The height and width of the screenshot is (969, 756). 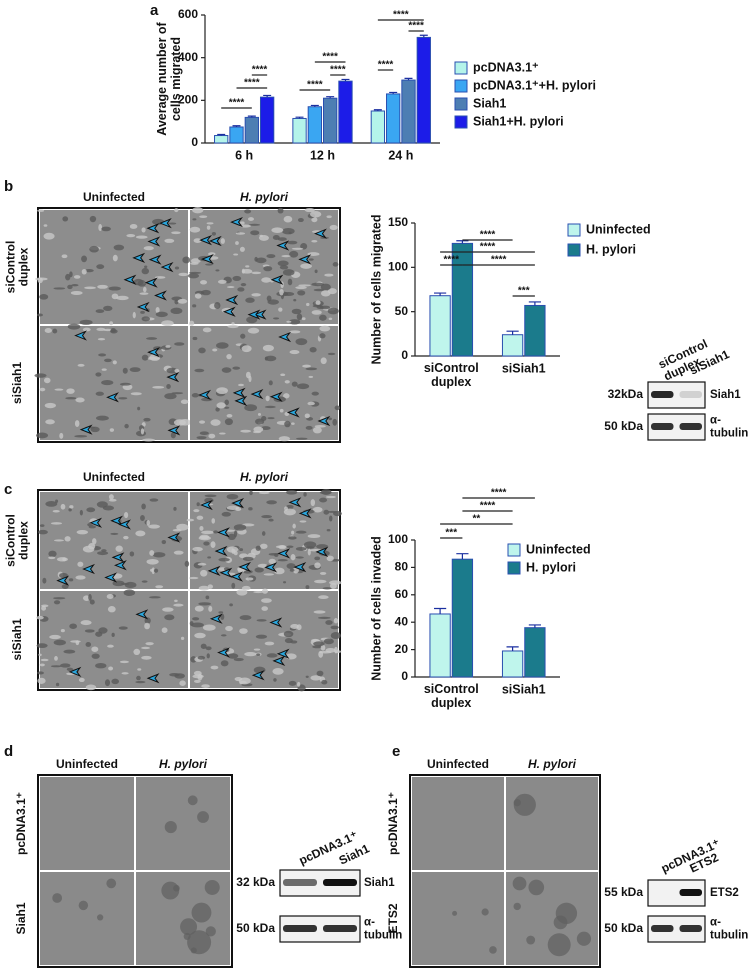 What do you see at coordinates (183, 823) in the screenshot?
I see `image-background` at bounding box center [183, 823].